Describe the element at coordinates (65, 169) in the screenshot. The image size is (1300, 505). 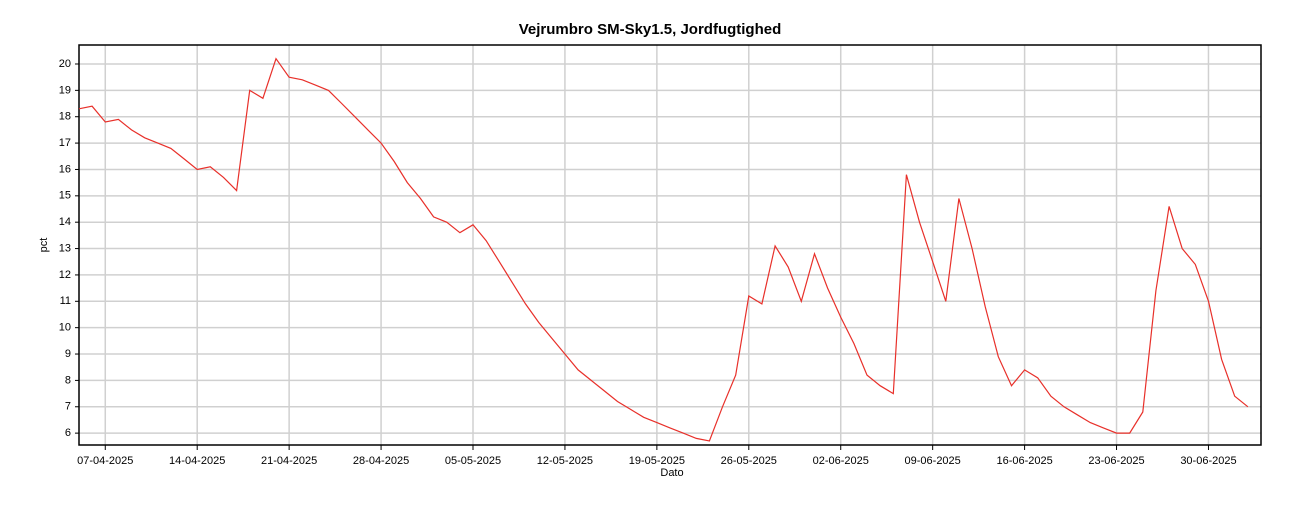
I see `y-tick-label: 16` at that location.